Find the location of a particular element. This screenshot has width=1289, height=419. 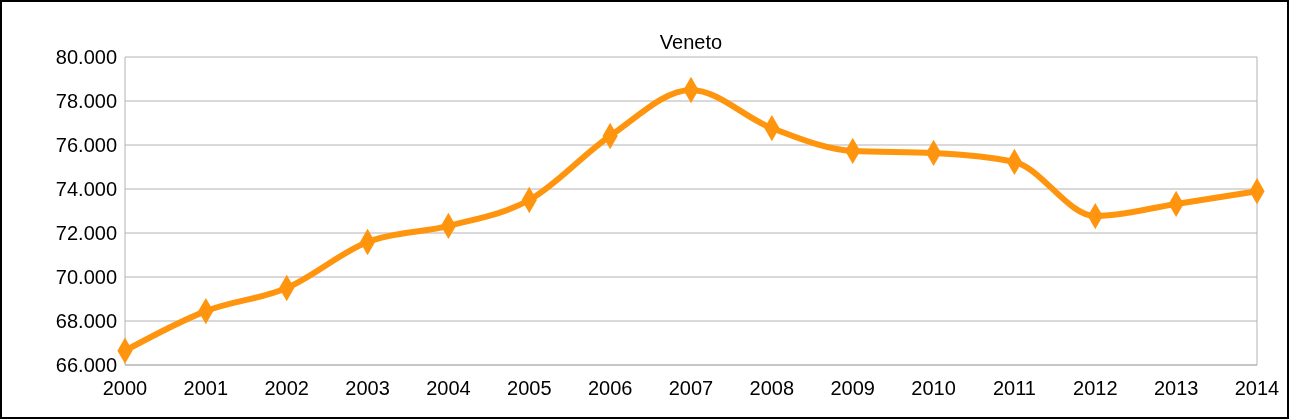

chart-title: Veneto is located at coordinates (691, 42).